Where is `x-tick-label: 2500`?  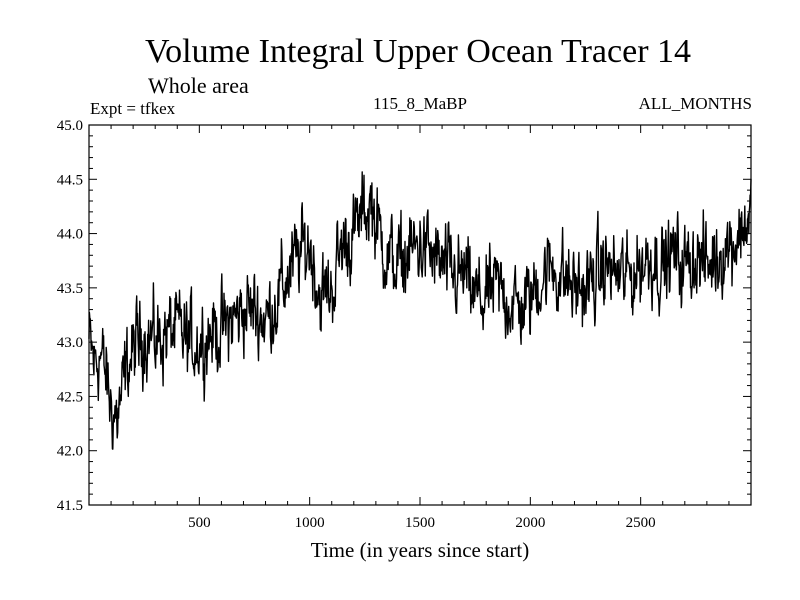
x-tick-label: 2500 is located at coordinates (641, 523).